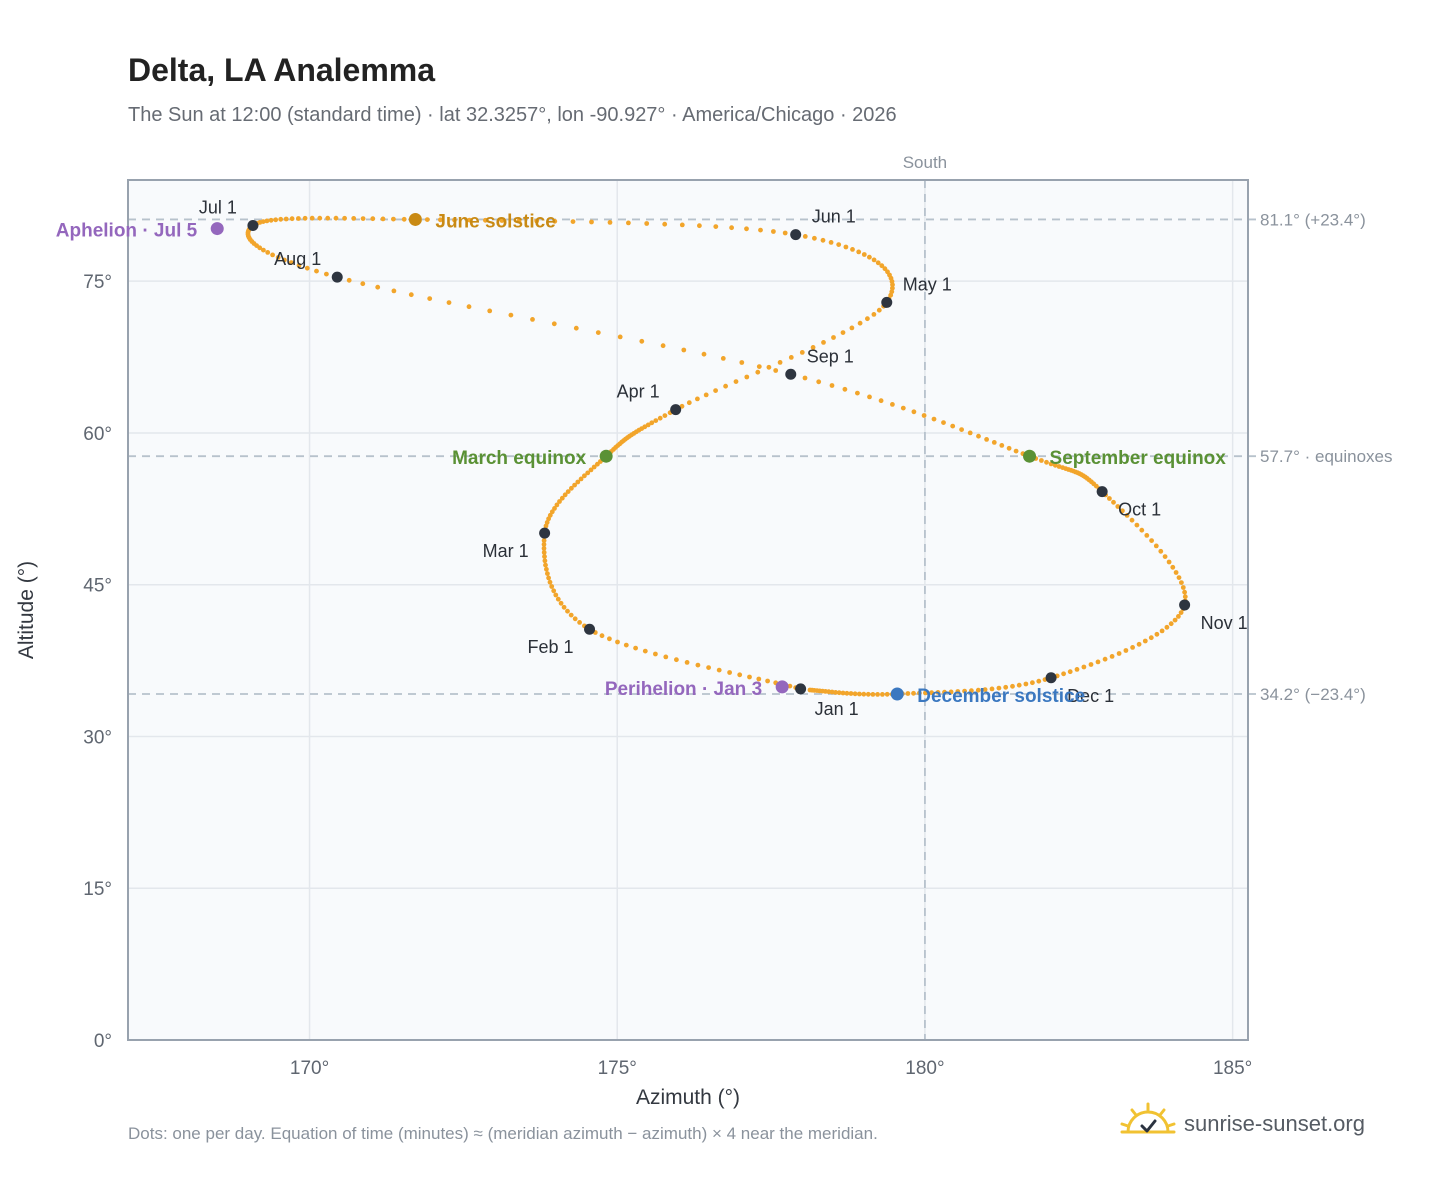 This screenshot has width=1448, height=1188. I want to click on reference-line-label: 81.1° (+23.4°), so click(1313, 219).